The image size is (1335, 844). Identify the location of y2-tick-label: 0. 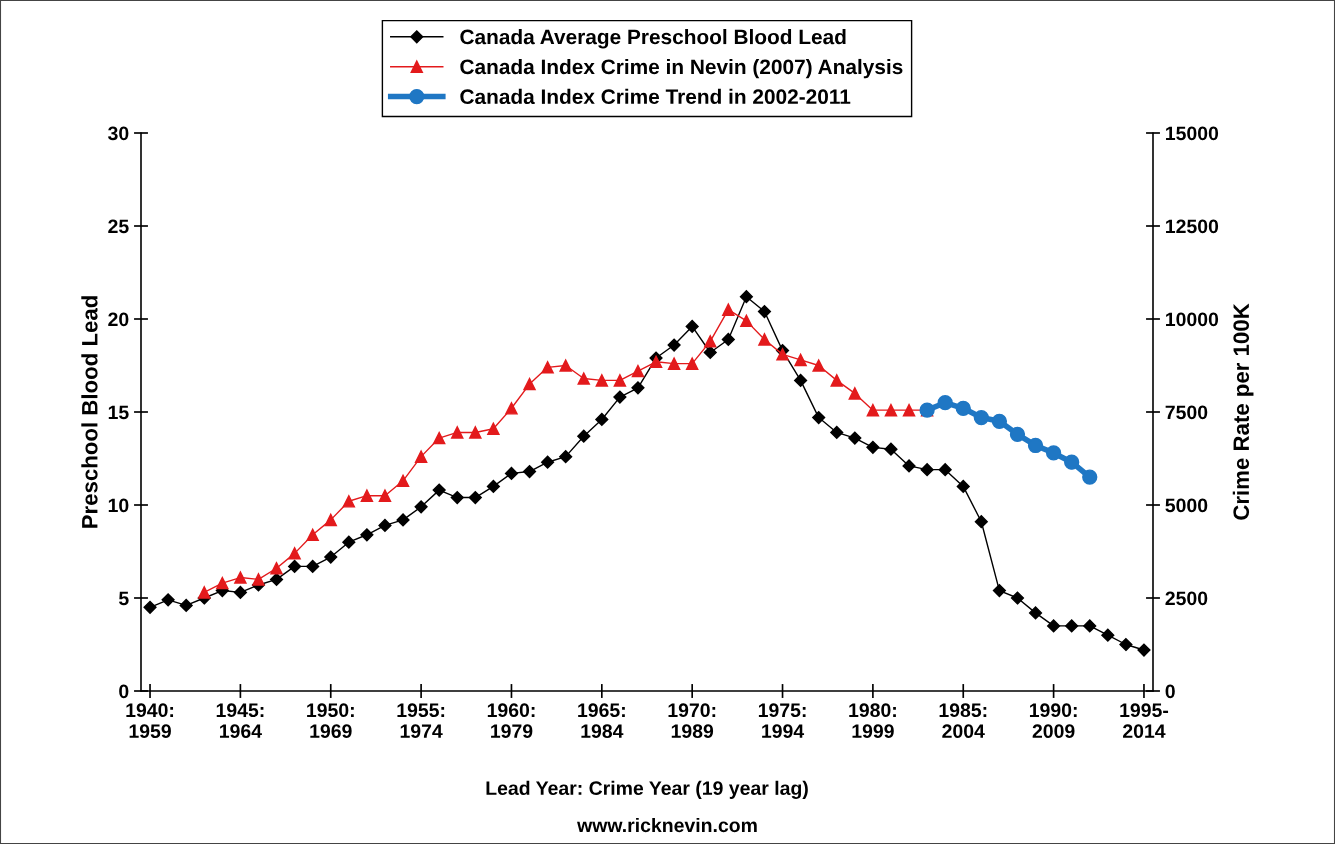
(1170, 691).